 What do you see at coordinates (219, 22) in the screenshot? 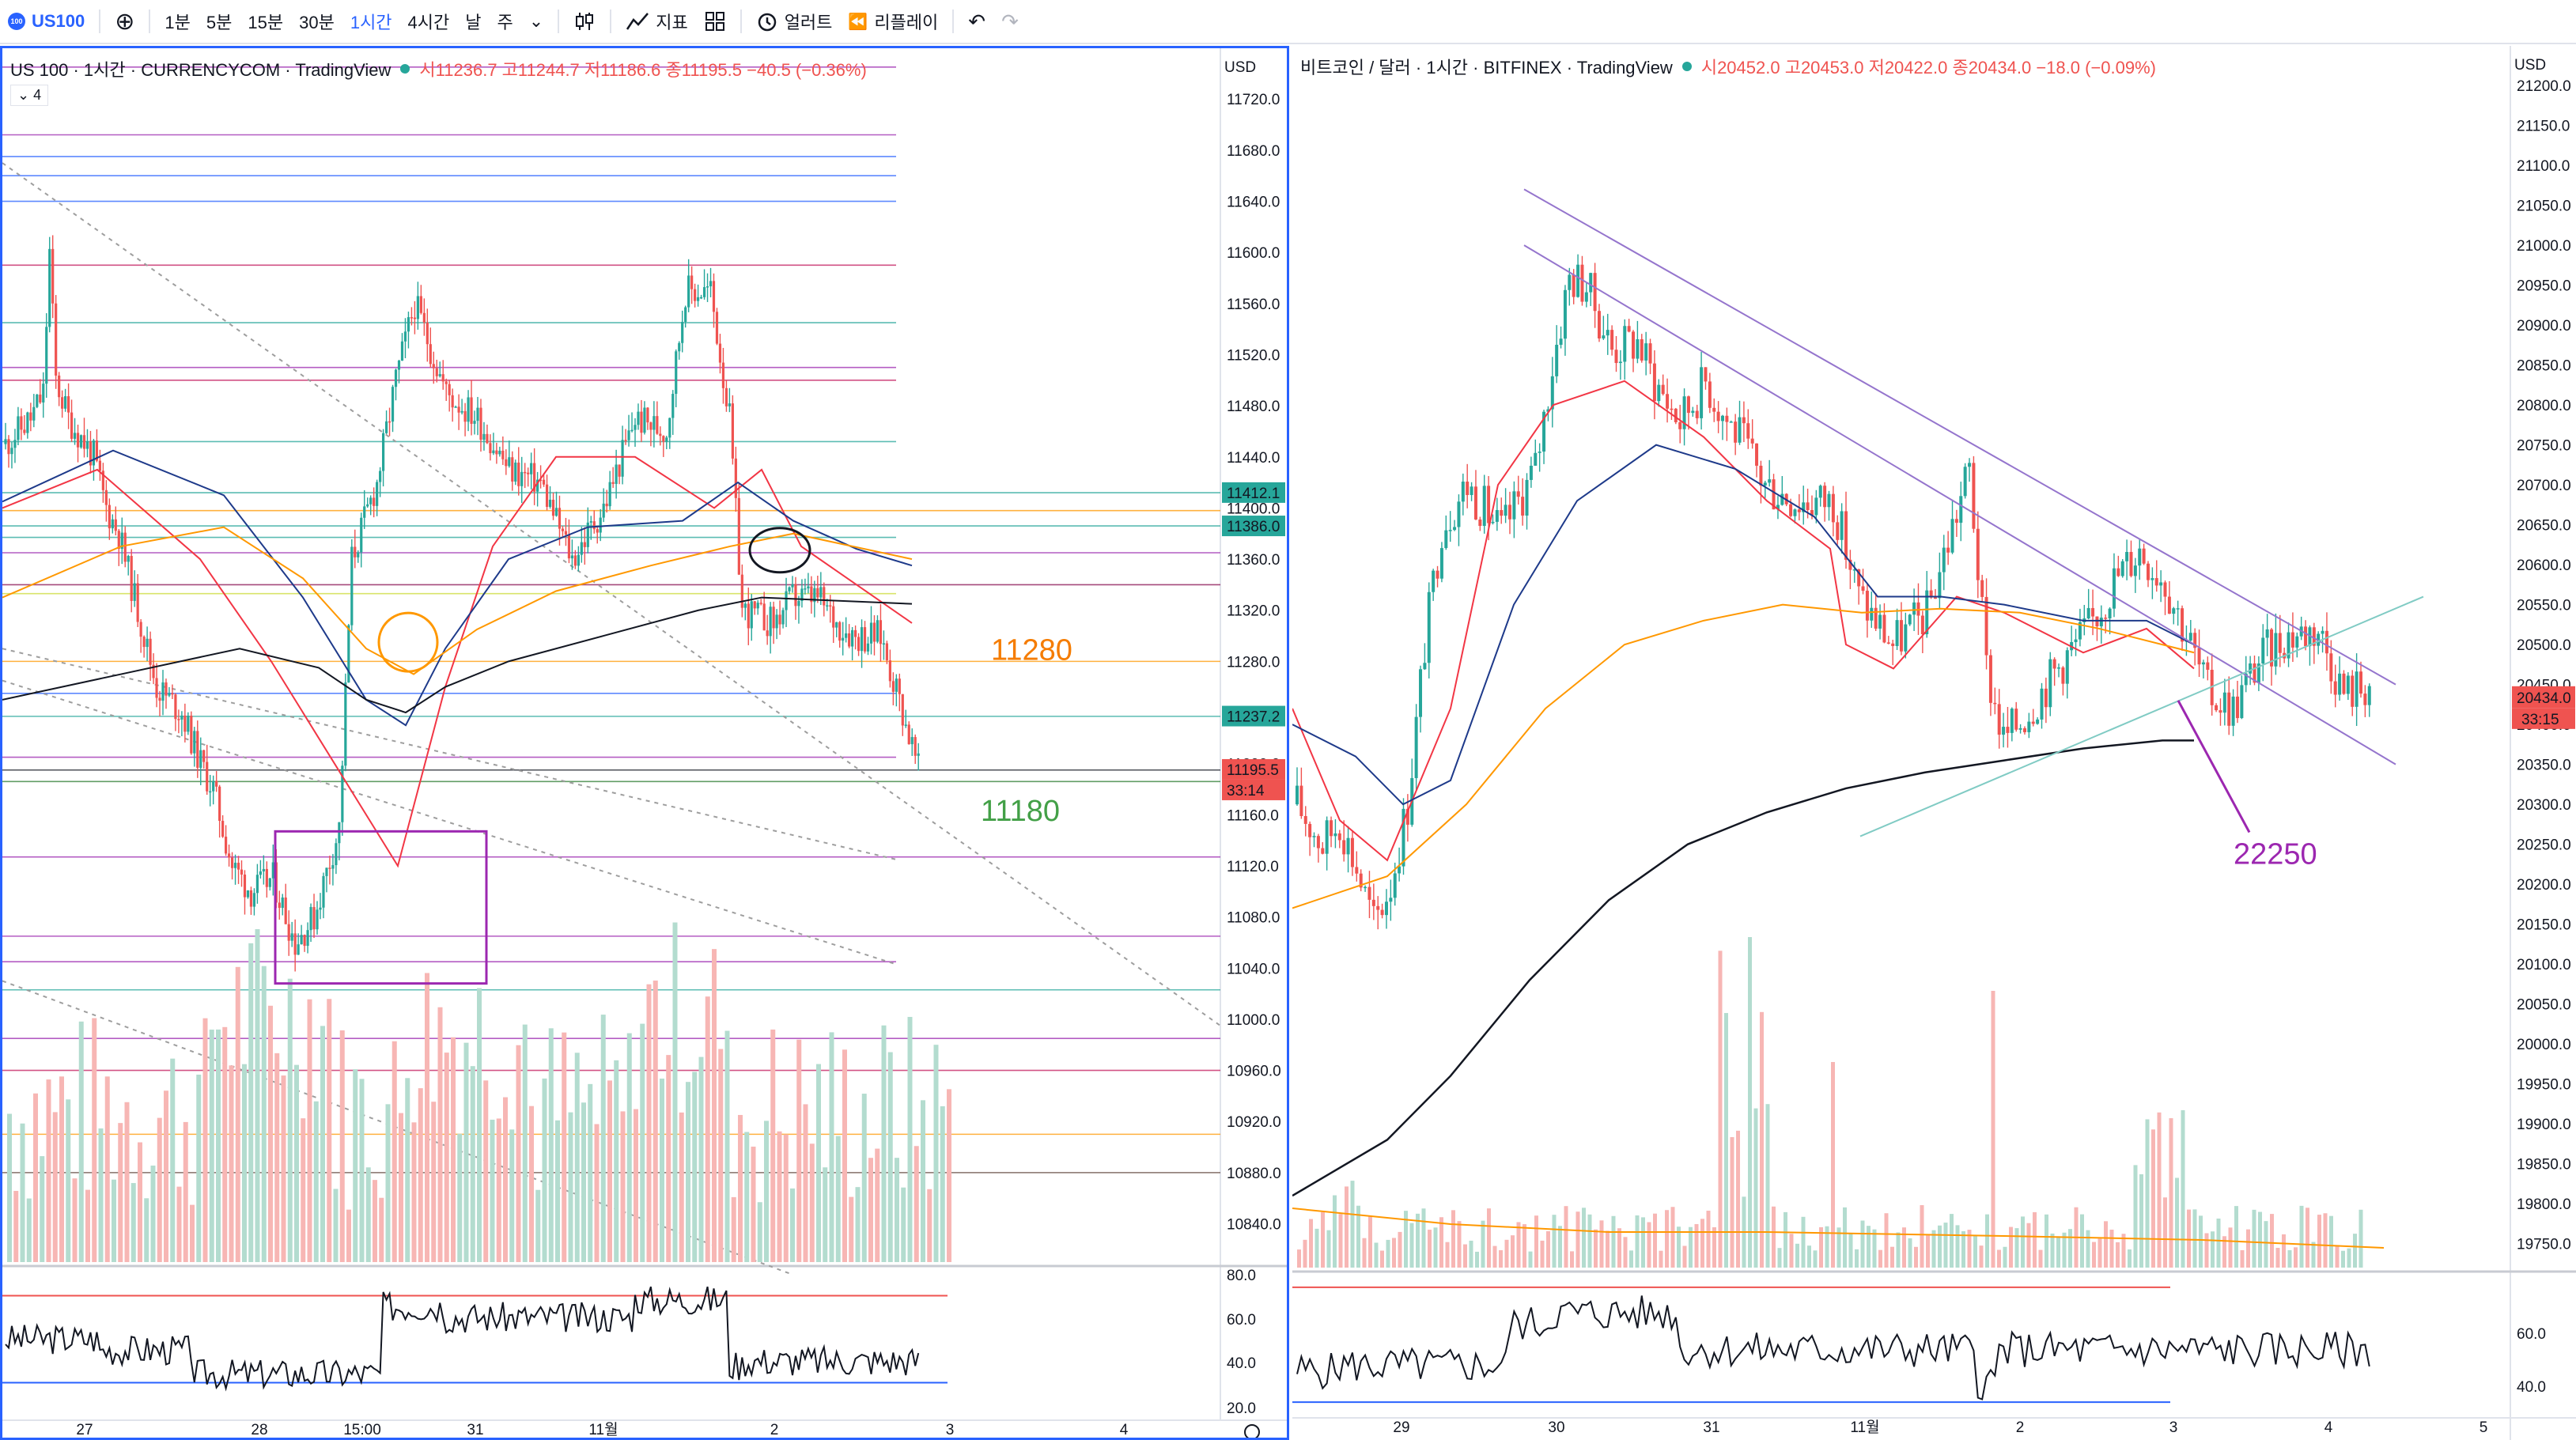
I see `interval-5m: 5분` at bounding box center [219, 22].